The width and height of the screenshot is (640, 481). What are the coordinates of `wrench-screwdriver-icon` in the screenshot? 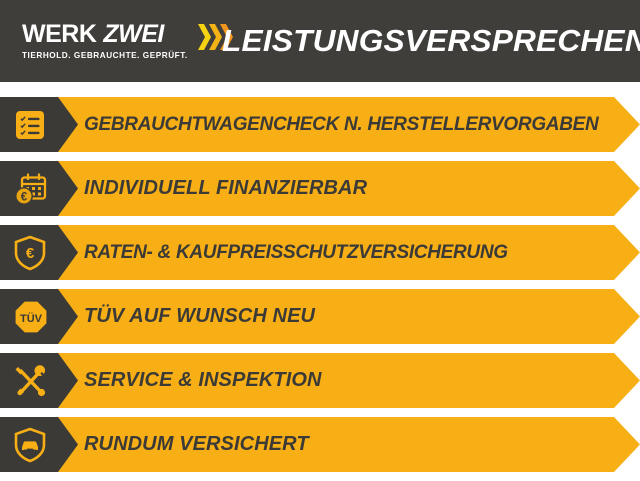 It's located at (30, 380).